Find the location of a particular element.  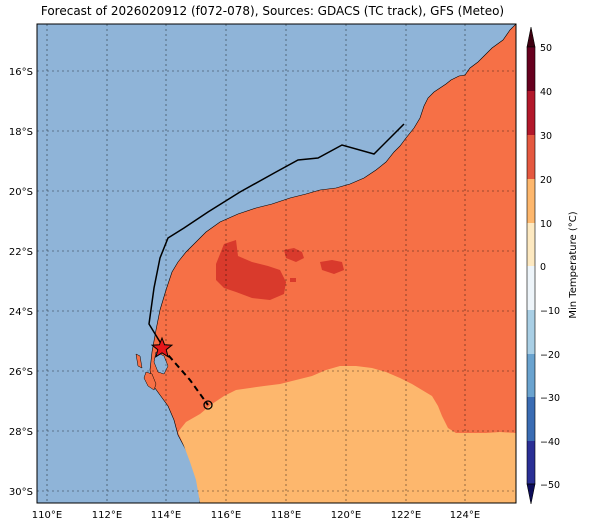

lon-tick: 116°E is located at coordinates (226, 515).